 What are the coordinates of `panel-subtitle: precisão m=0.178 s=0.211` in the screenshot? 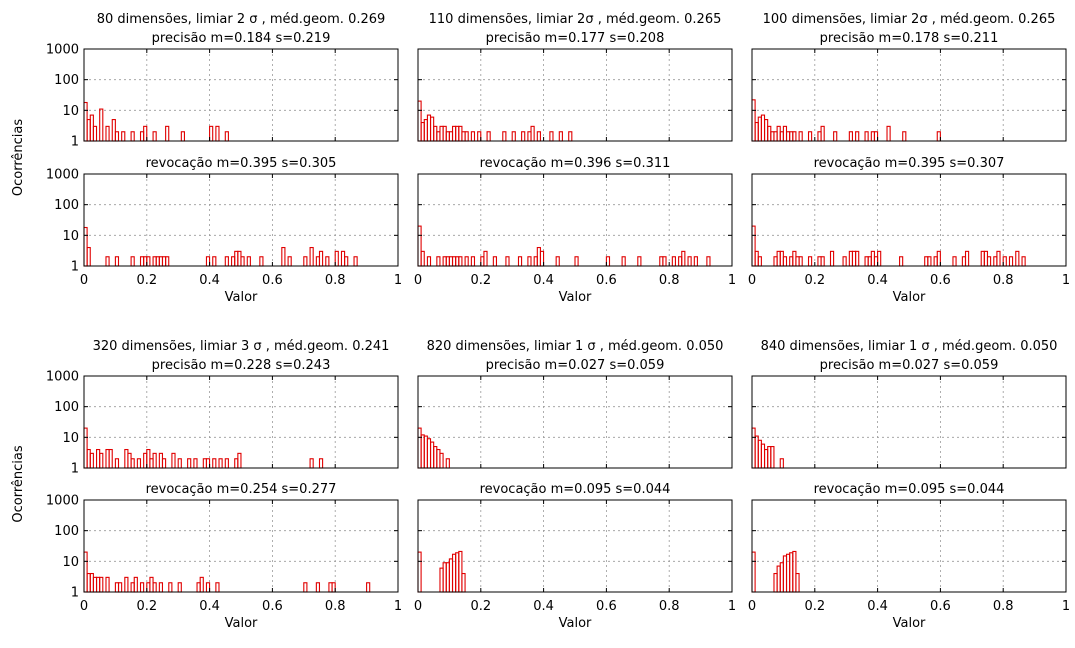 It's located at (909, 38).